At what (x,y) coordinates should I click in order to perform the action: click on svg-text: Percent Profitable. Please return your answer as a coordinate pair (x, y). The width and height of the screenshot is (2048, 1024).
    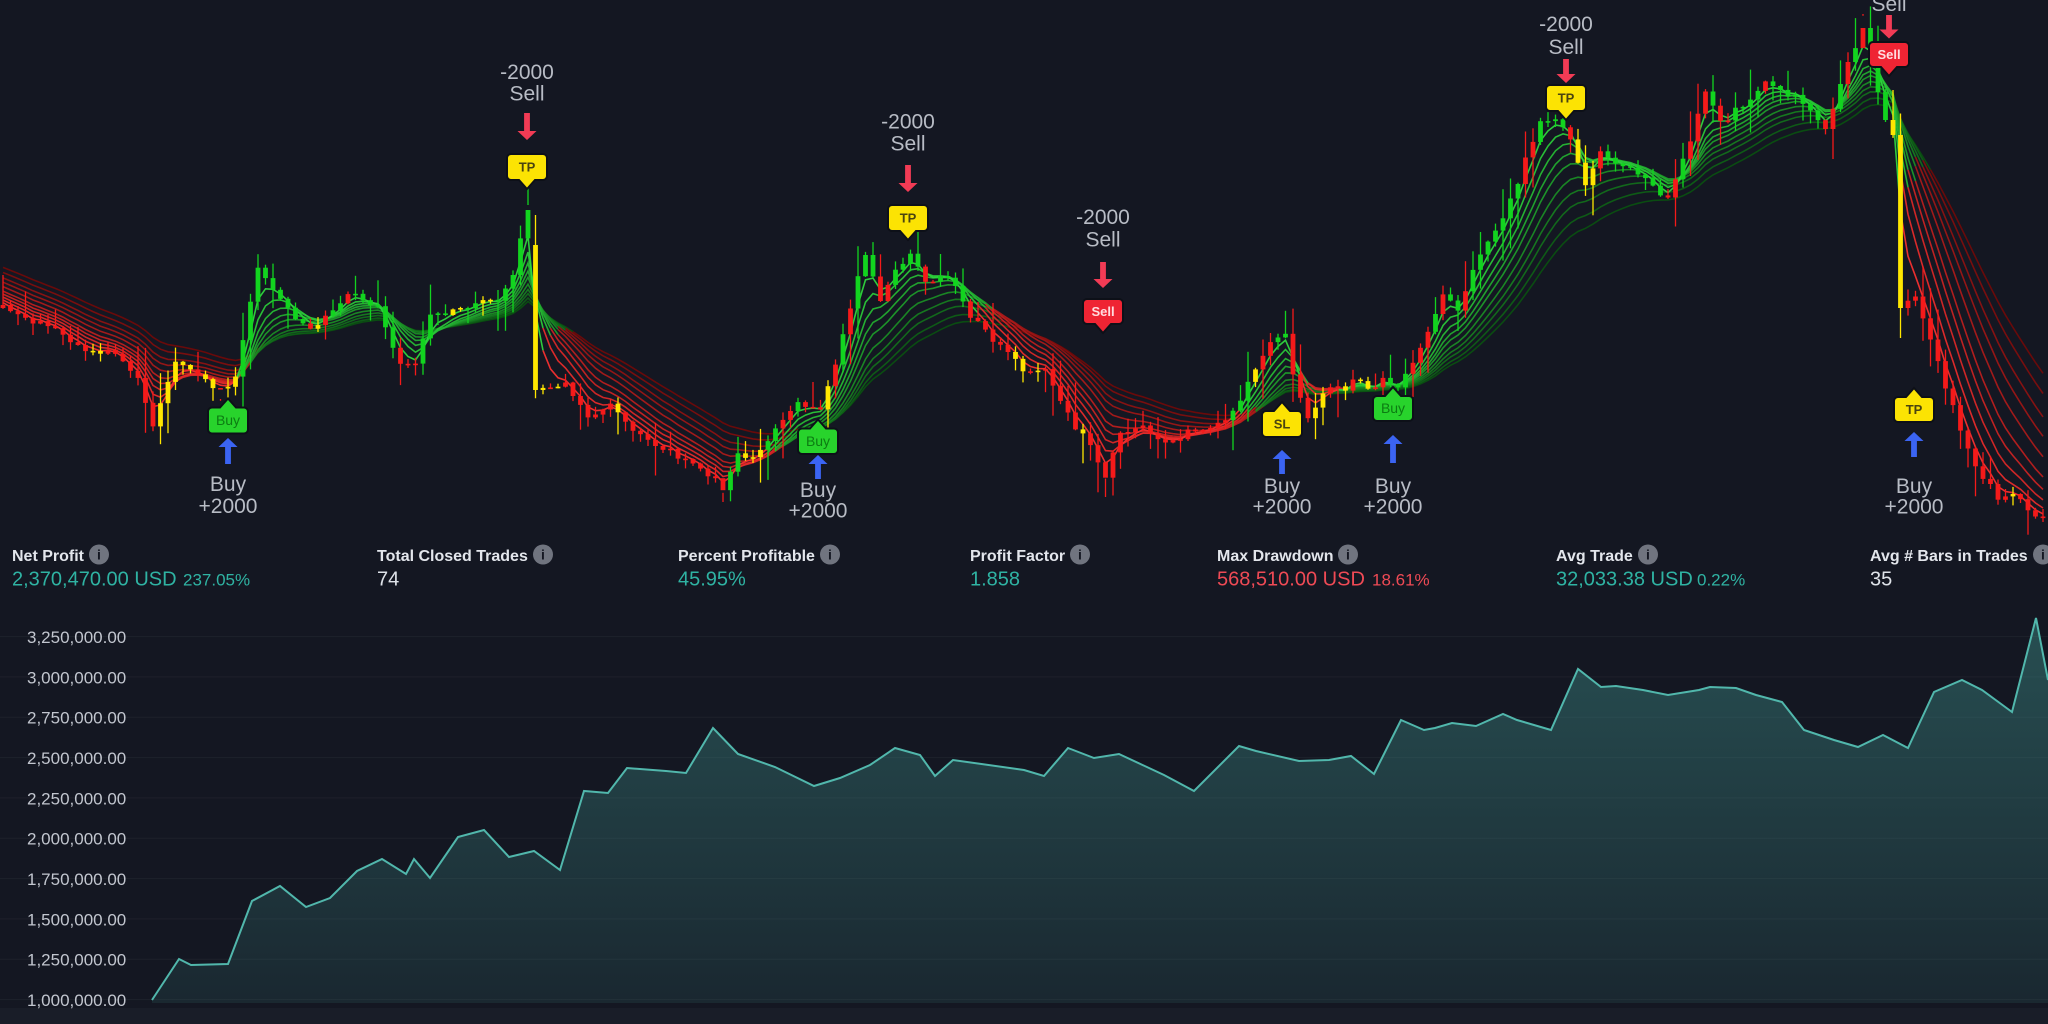
    Looking at the image, I should click on (746, 556).